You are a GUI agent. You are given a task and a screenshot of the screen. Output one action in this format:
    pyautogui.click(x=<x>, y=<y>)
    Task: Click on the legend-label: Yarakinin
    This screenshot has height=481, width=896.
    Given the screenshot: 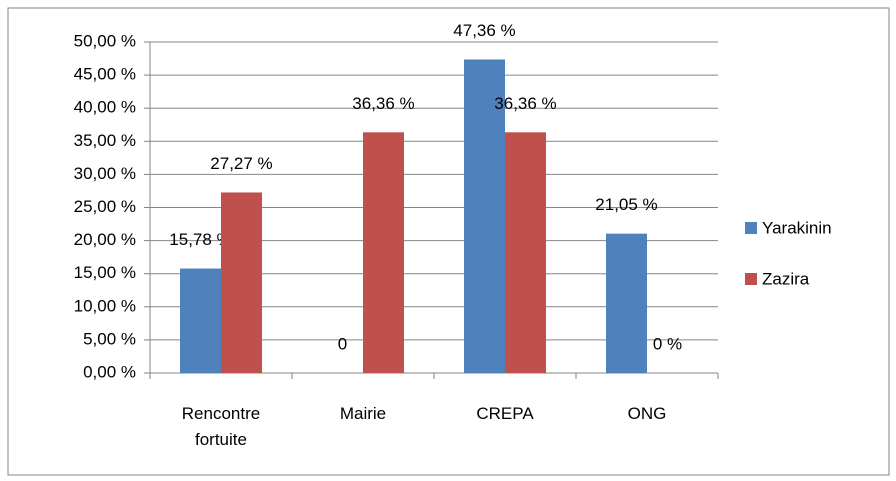 What is the action you would take?
    pyautogui.click(x=797, y=227)
    